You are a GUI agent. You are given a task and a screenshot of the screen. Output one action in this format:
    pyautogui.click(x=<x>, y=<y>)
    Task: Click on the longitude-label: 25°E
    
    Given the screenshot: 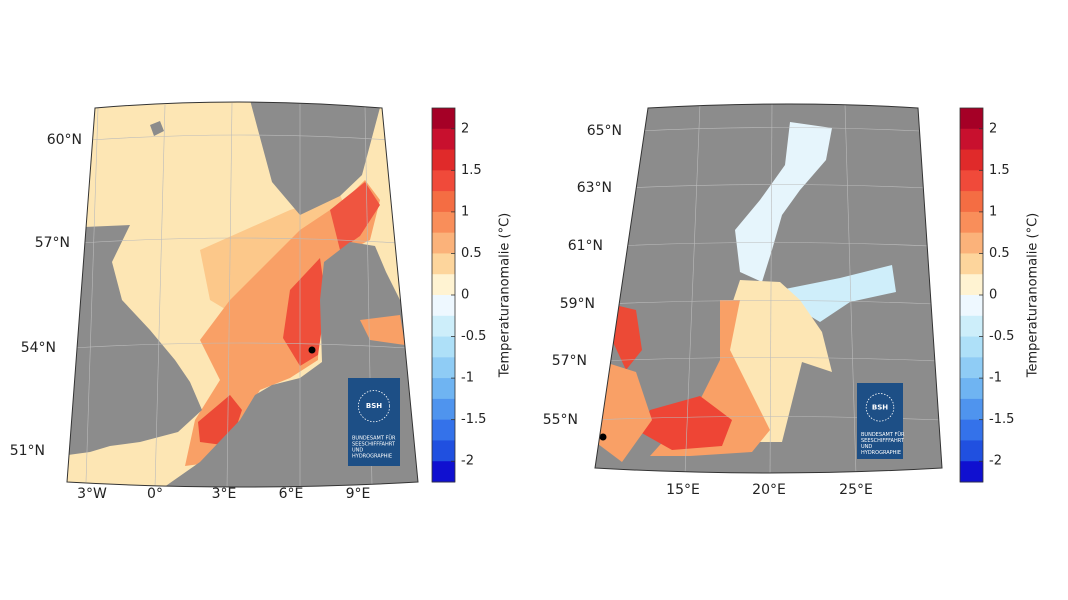 What is the action you would take?
    pyautogui.click(x=856, y=490)
    